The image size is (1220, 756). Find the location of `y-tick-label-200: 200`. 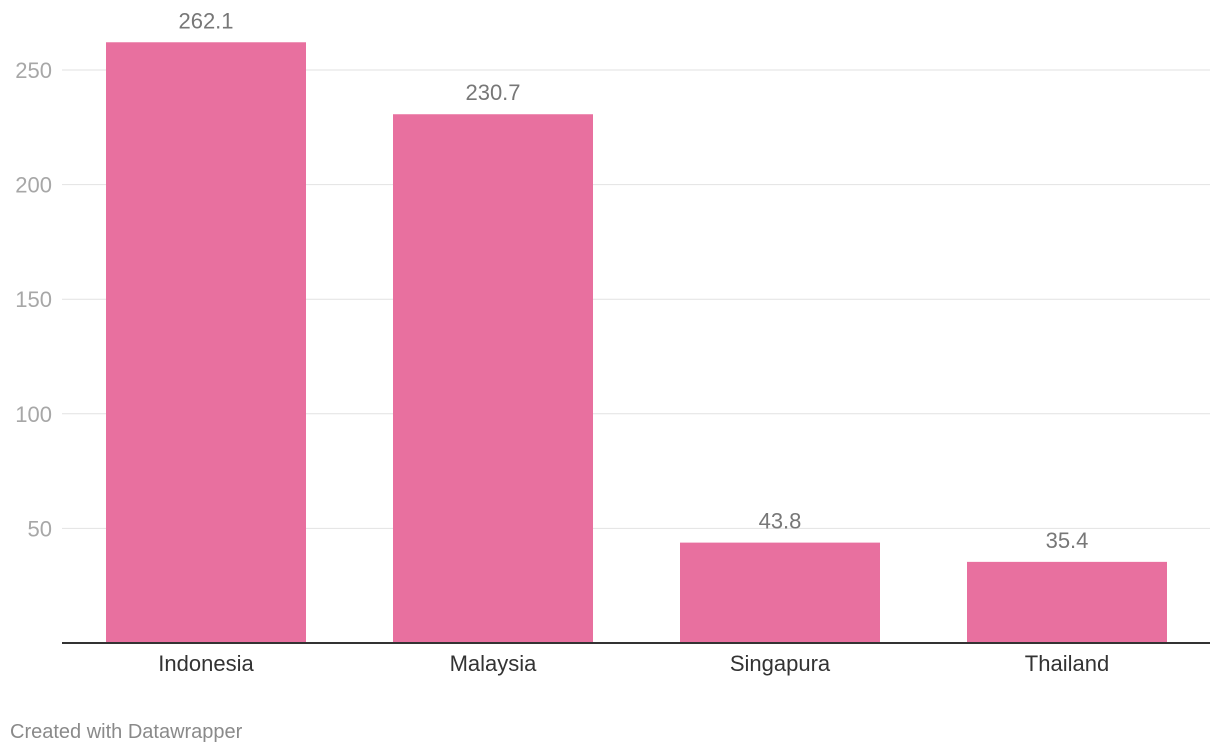

y-tick-label-200: 200 is located at coordinates (33, 185).